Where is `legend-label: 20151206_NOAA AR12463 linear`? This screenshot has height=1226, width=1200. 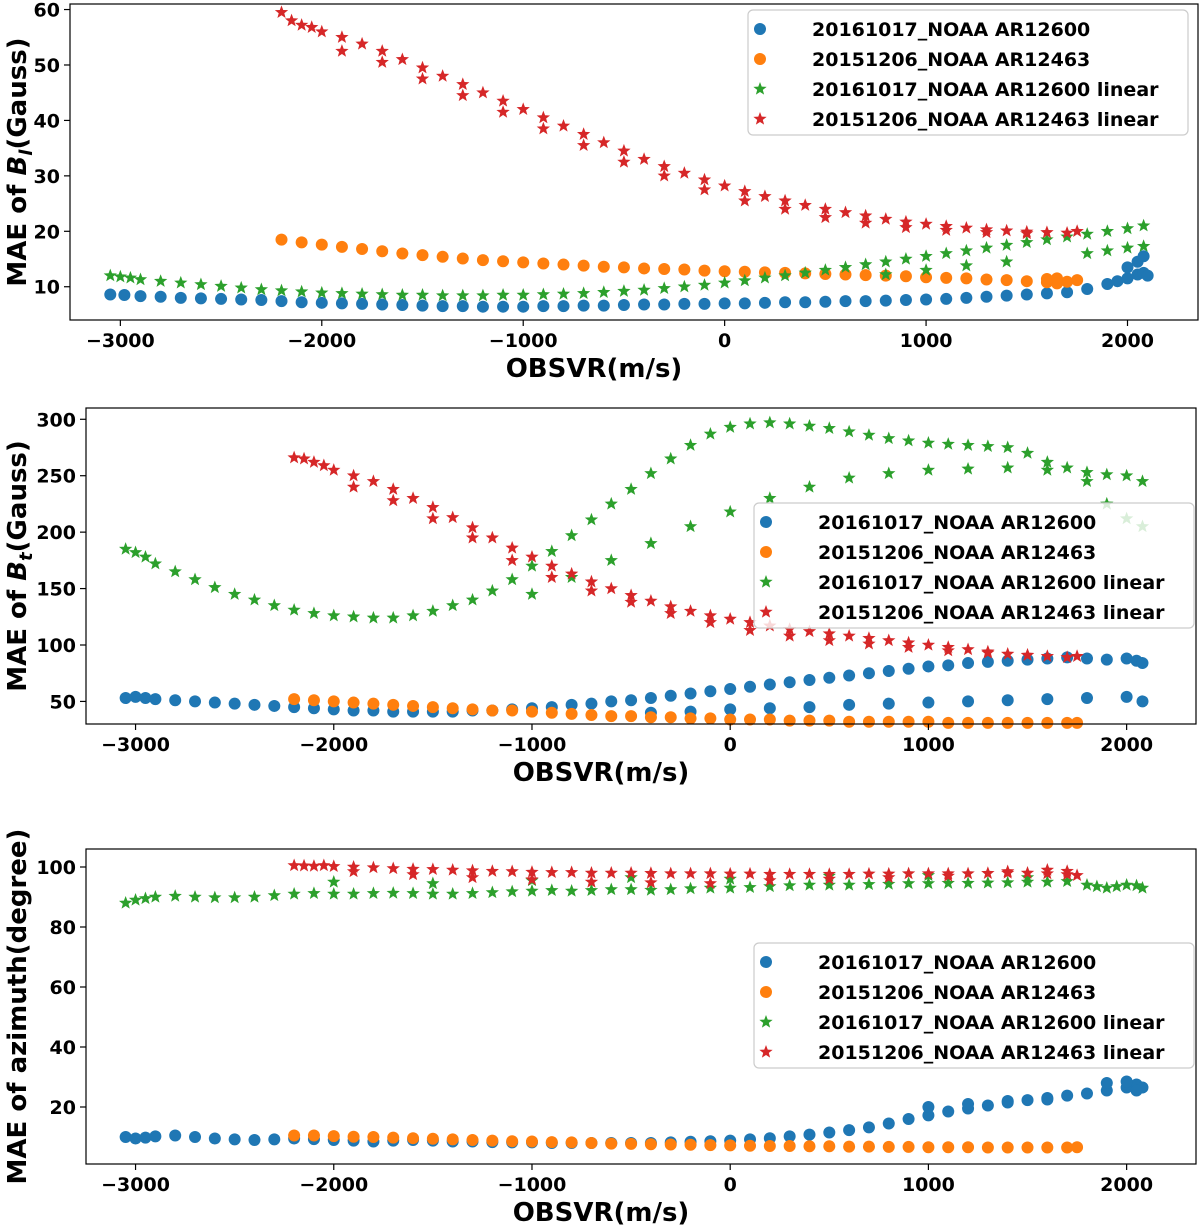
legend-label: 20151206_NOAA AR12463 linear is located at coordinates (985, 120).